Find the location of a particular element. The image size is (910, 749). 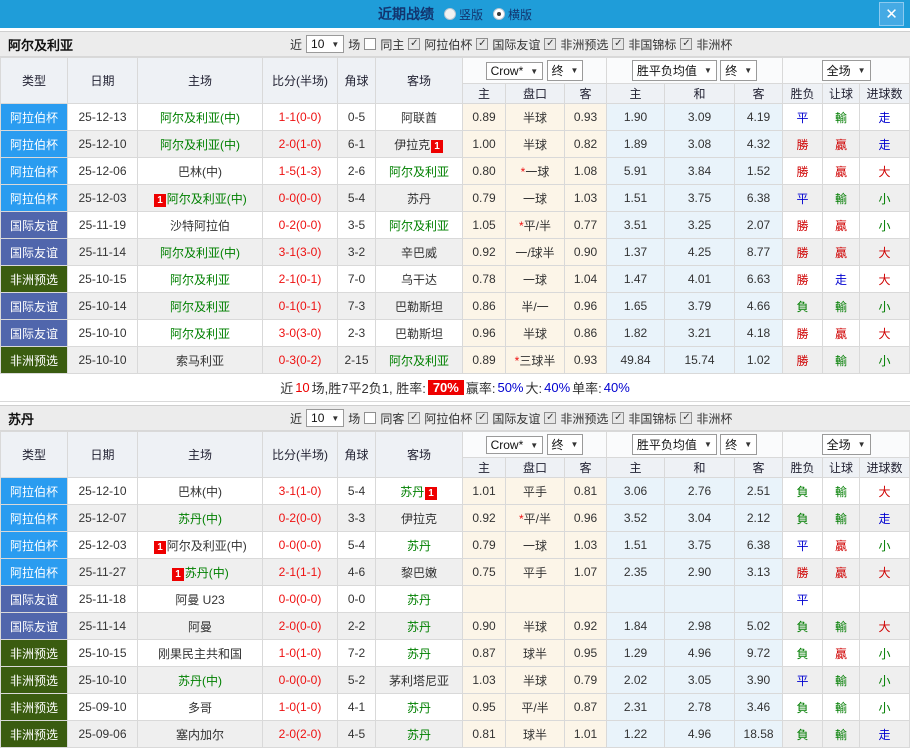

date-cell: 25-12-07 is located at coordinates (102, 518).